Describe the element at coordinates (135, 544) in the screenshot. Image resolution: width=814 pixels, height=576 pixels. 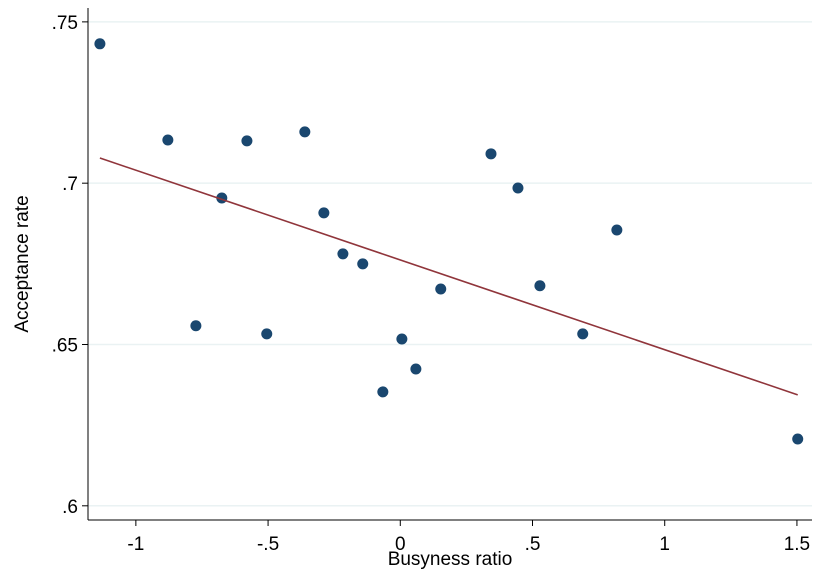
I see `x-tick-label: -1` at that location.